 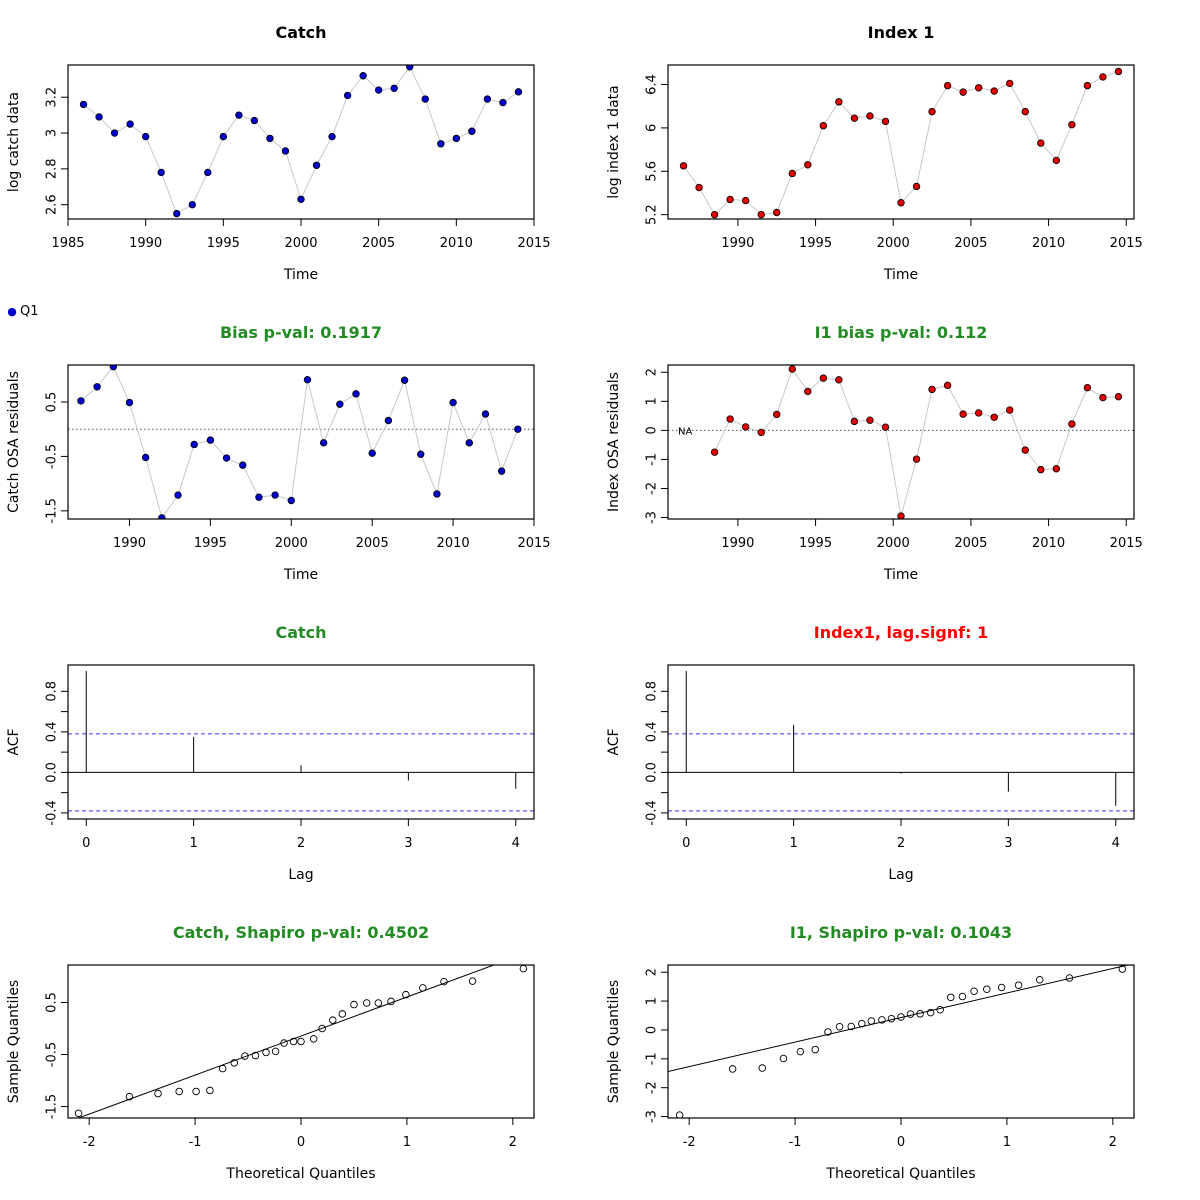 What do you see at coordinates (52, 169) in the screenshot?
I see `y-tick-label: 2.8` at bounding box center [52, 169].